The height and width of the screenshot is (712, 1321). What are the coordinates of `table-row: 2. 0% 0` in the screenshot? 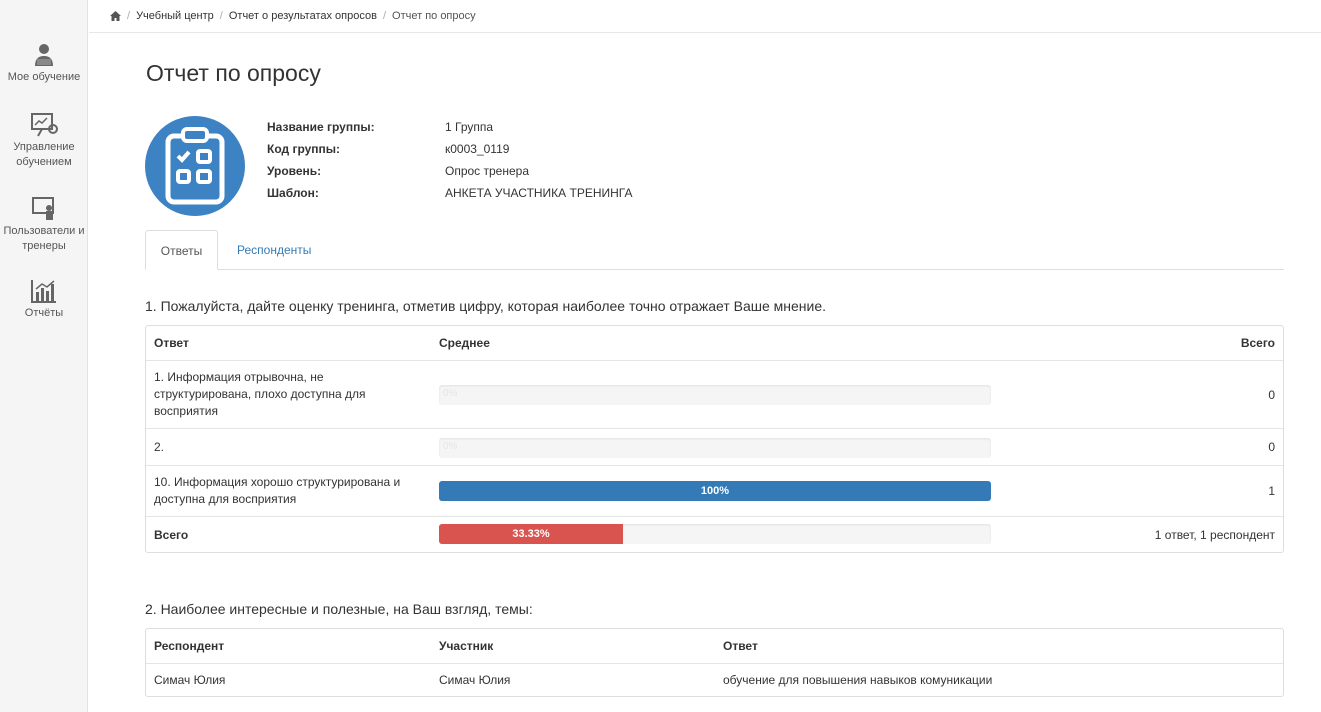 It's located at (714, 446).